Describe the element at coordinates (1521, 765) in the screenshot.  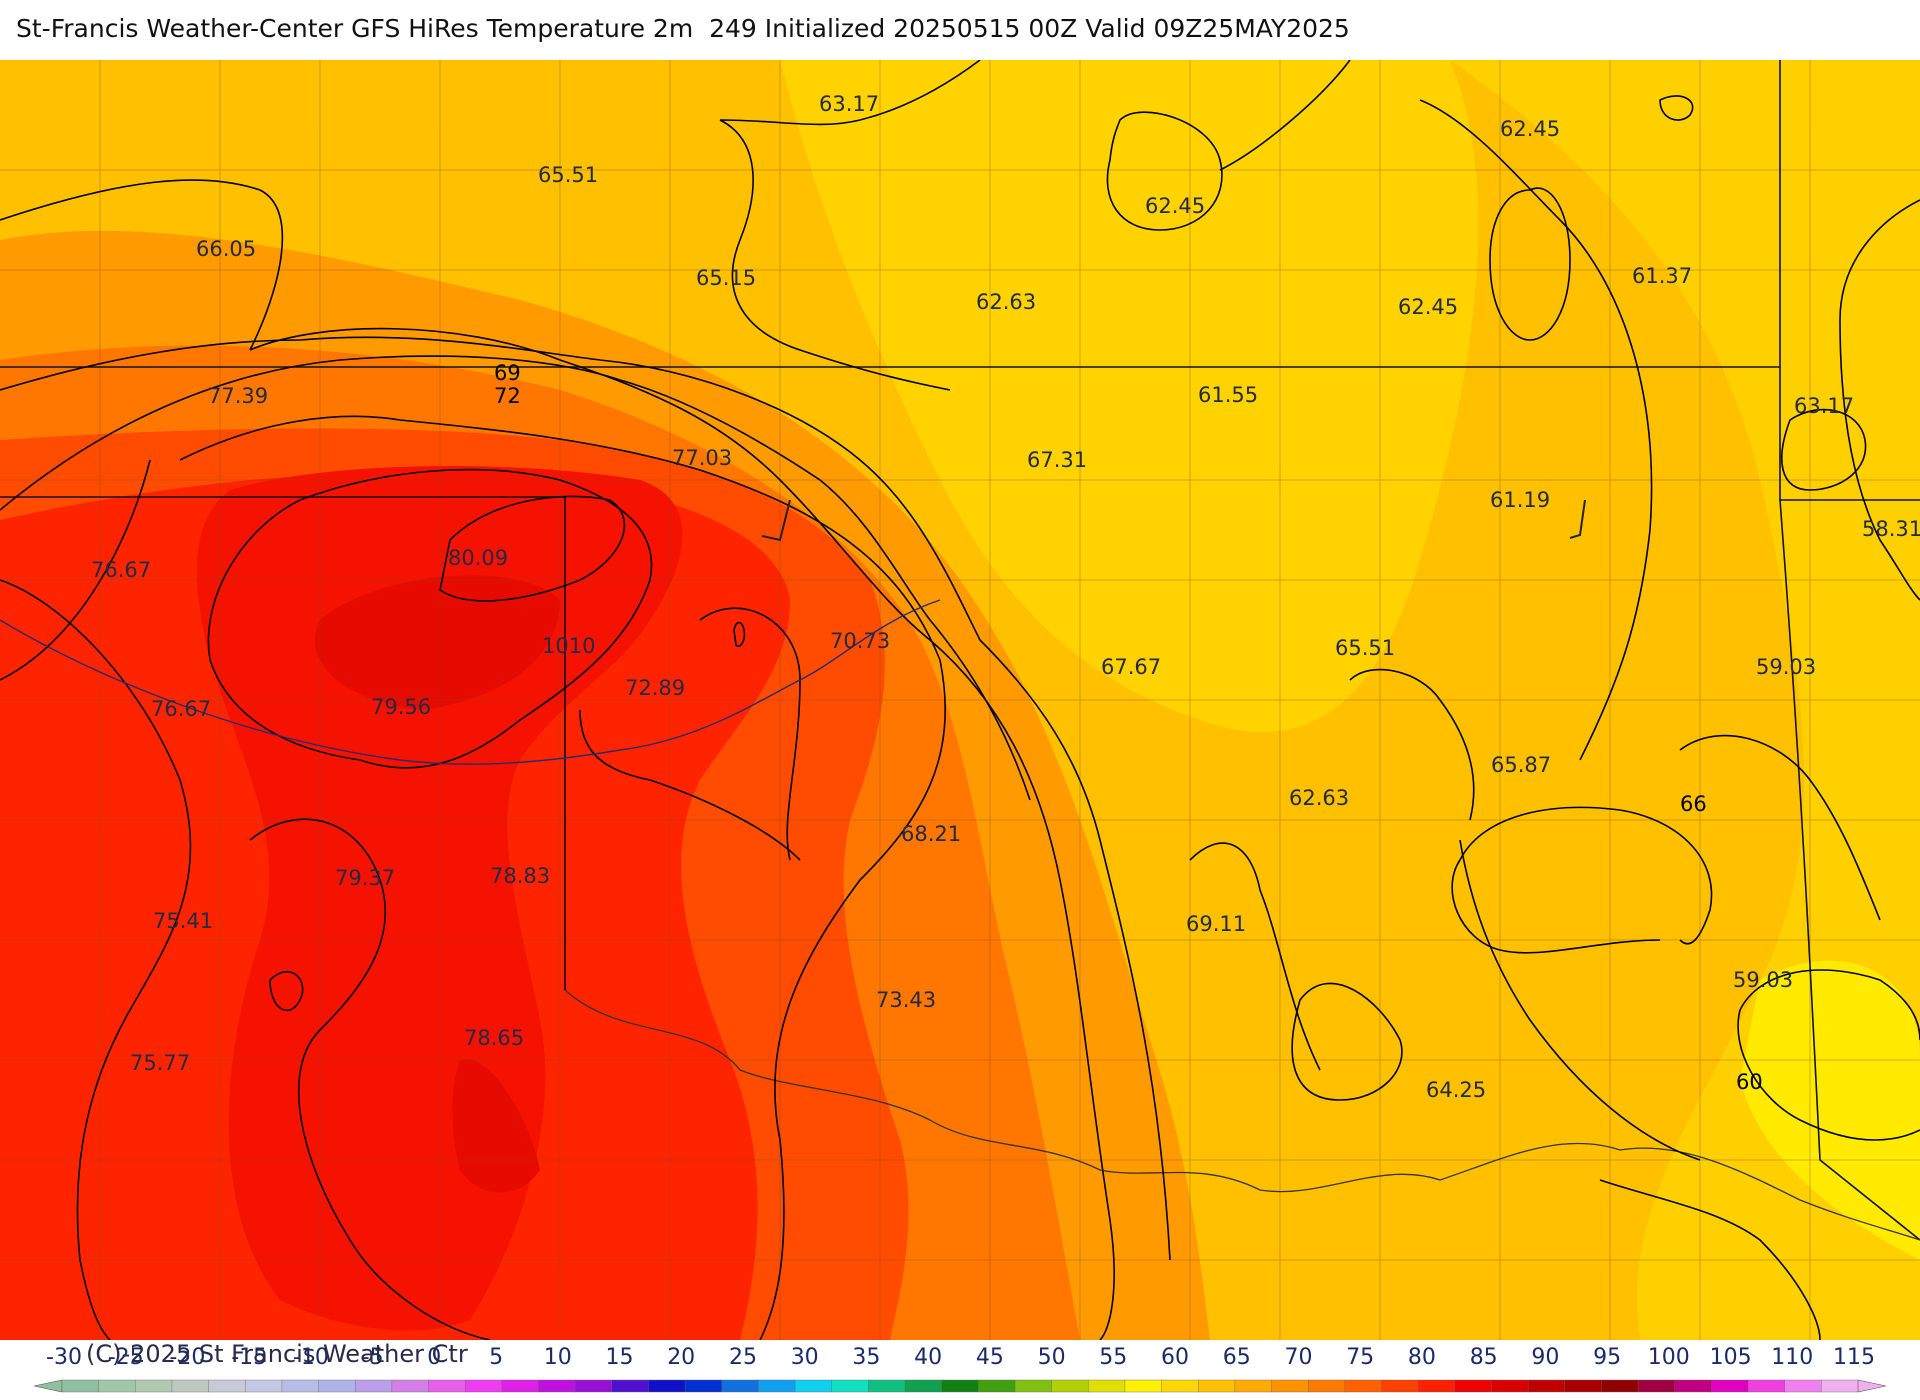
I see `temp-label: 65.87` at that location.